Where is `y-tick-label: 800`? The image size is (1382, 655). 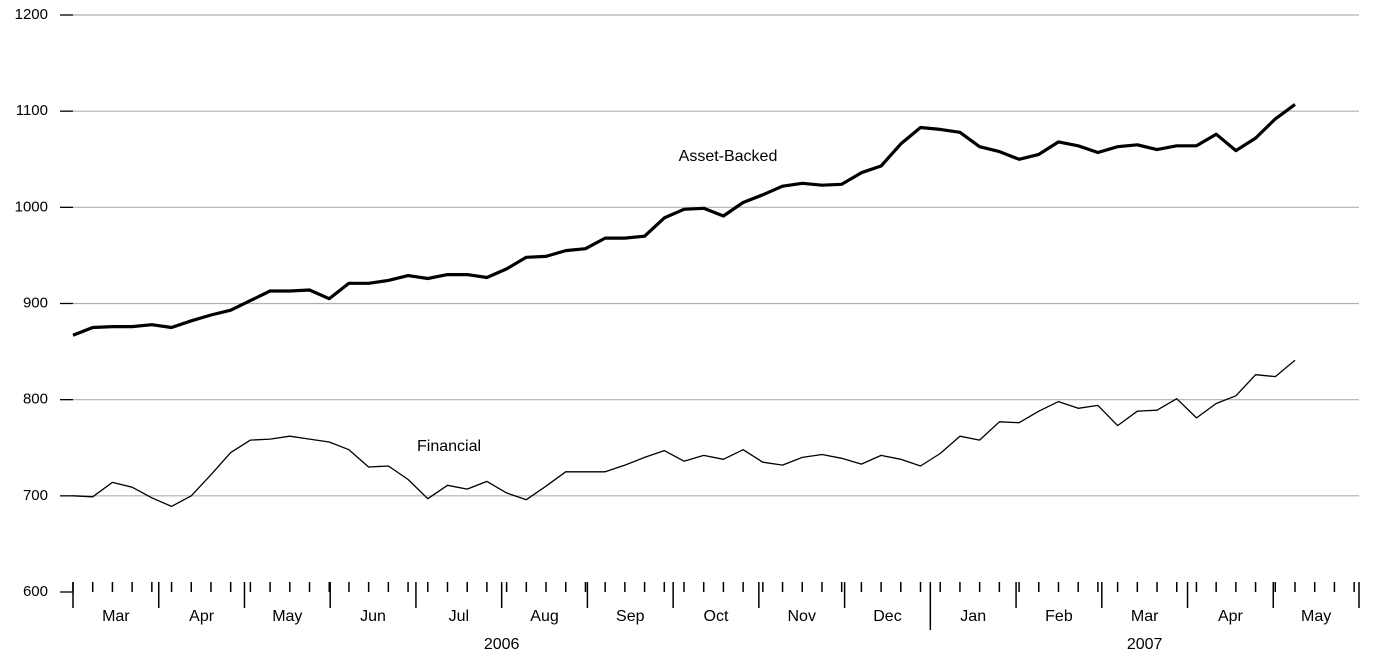
y-tick-label: 800 is located at coordinates (35, 399).